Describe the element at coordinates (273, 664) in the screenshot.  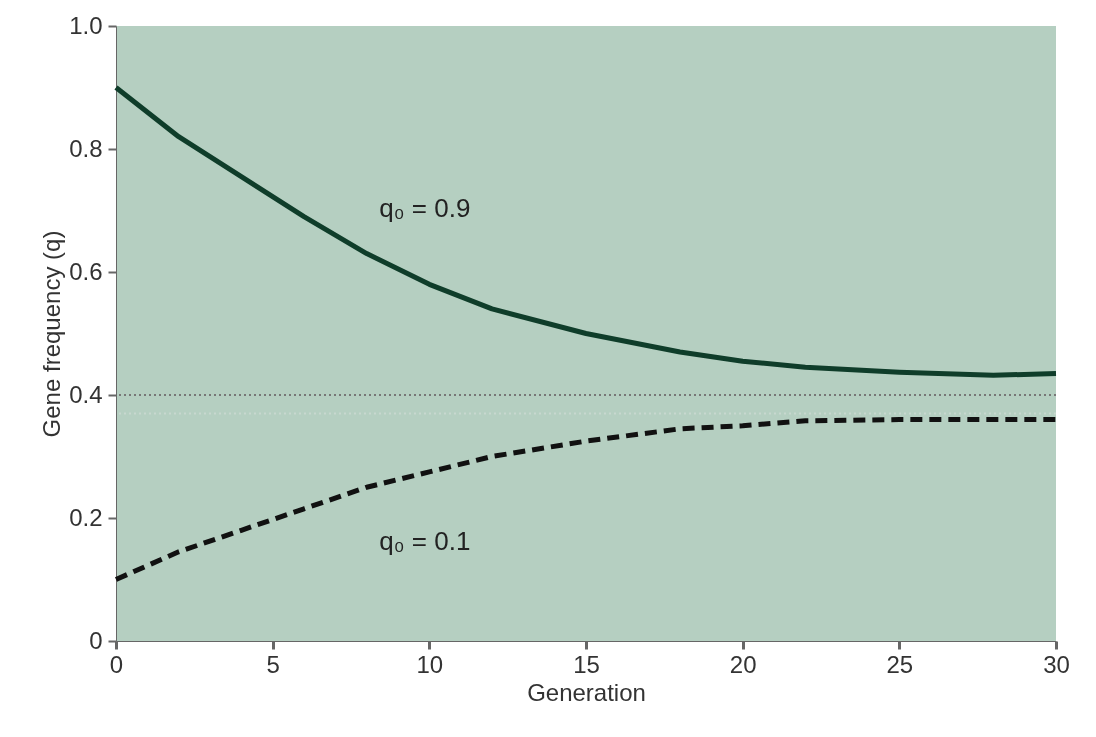
I see `x-tick-label: 5` at that location.